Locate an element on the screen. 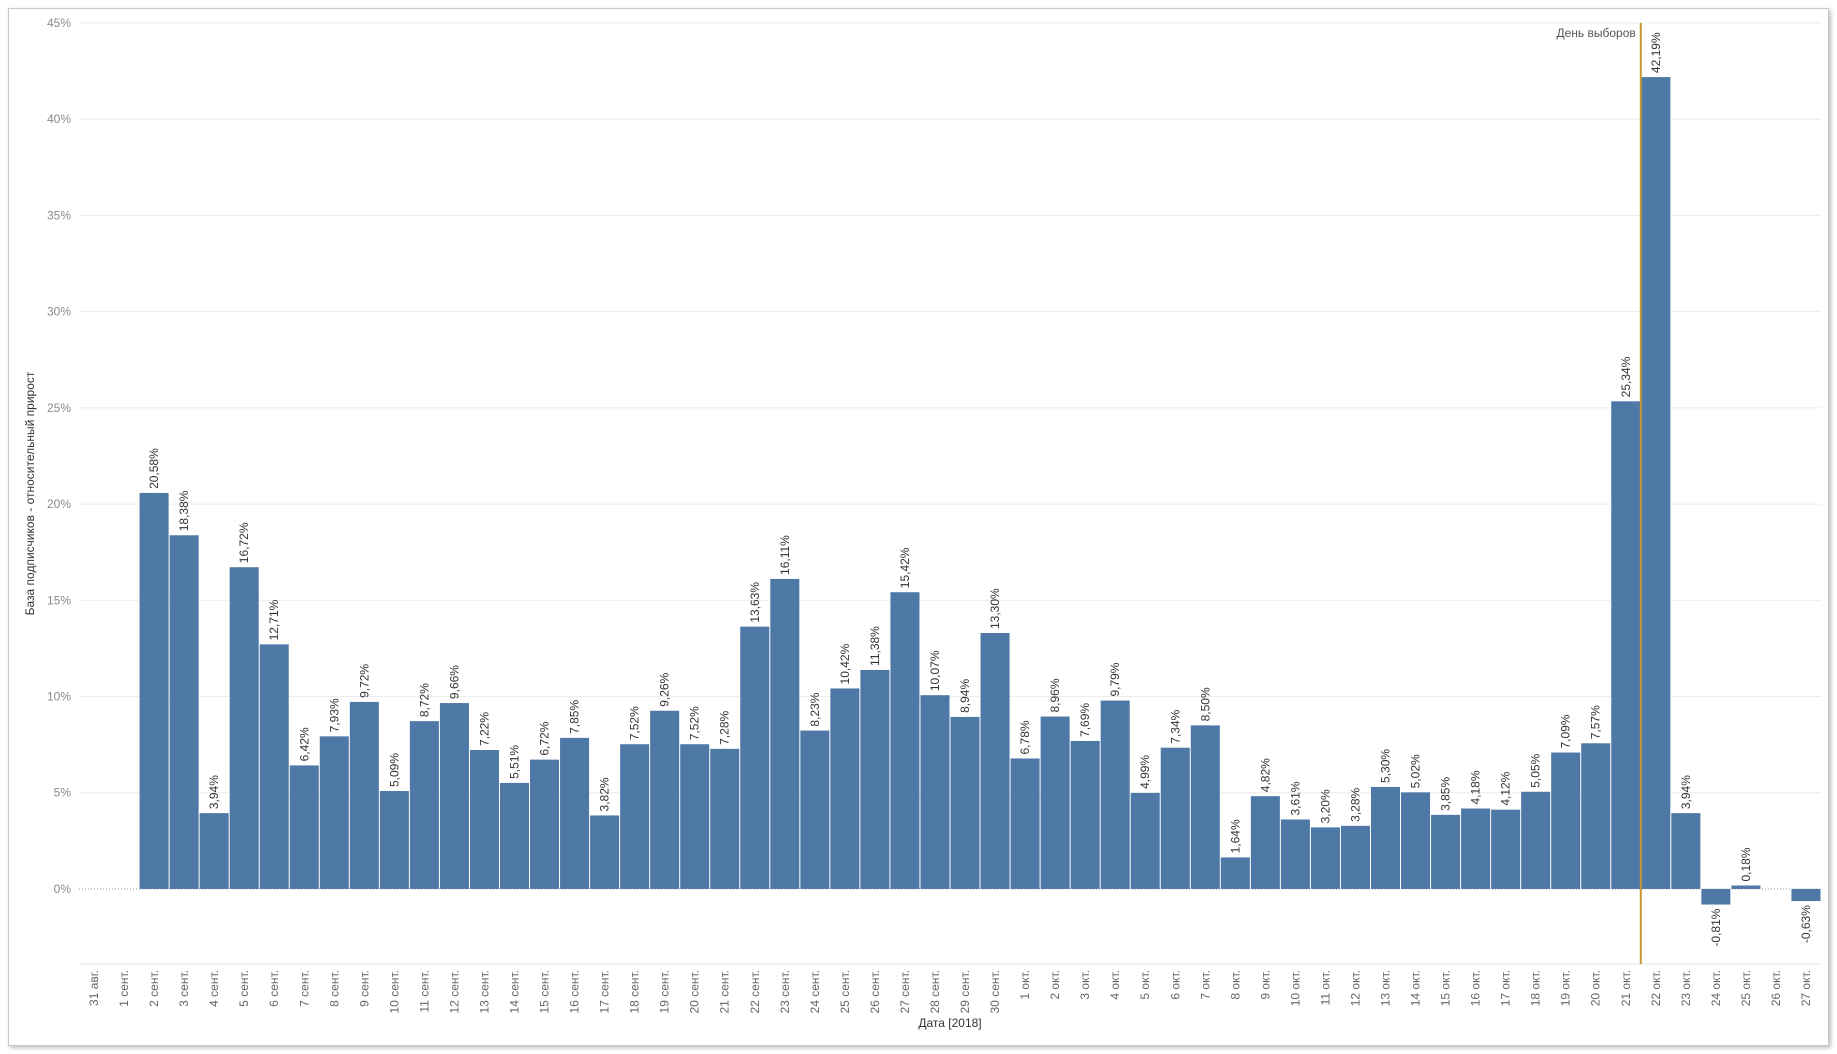  data-label: 10,07% is located at coordinates (935, 670).